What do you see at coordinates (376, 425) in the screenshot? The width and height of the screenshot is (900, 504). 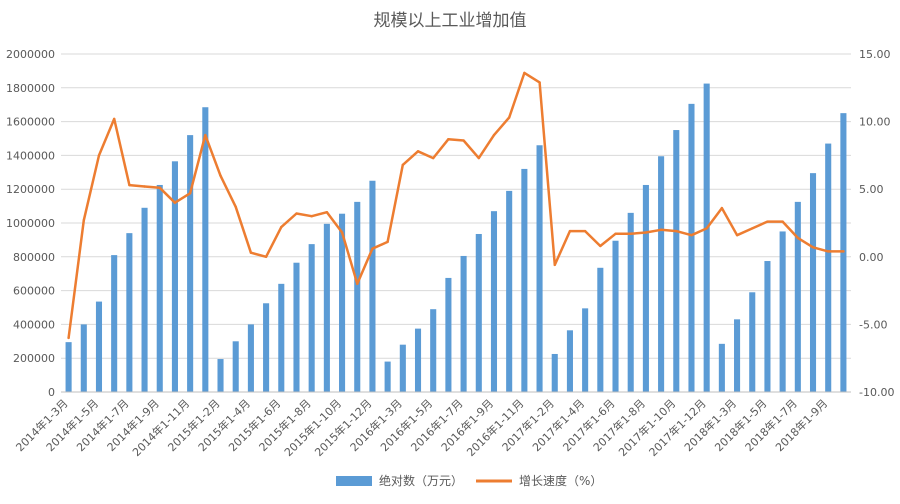 I see `x-tick-label: 2016年1-3月` at bounding box center [376, 425].